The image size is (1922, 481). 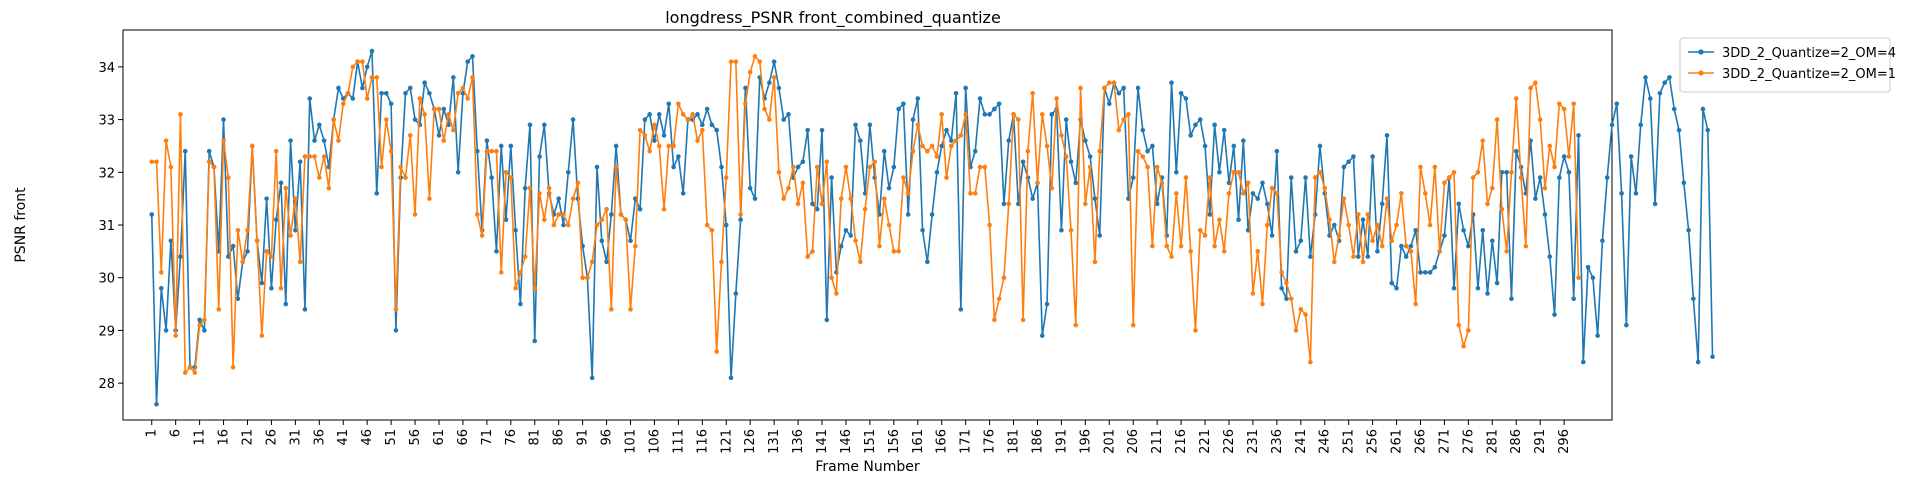 I want to click on x-tick-label: 96, so click(x=607, y=437).